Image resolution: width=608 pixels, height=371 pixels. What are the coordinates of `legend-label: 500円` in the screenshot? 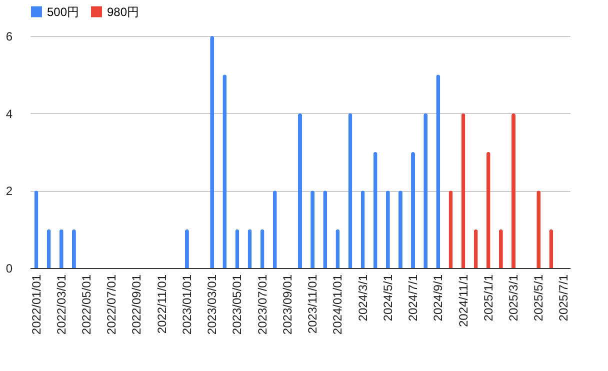 It's located at (63, 11).